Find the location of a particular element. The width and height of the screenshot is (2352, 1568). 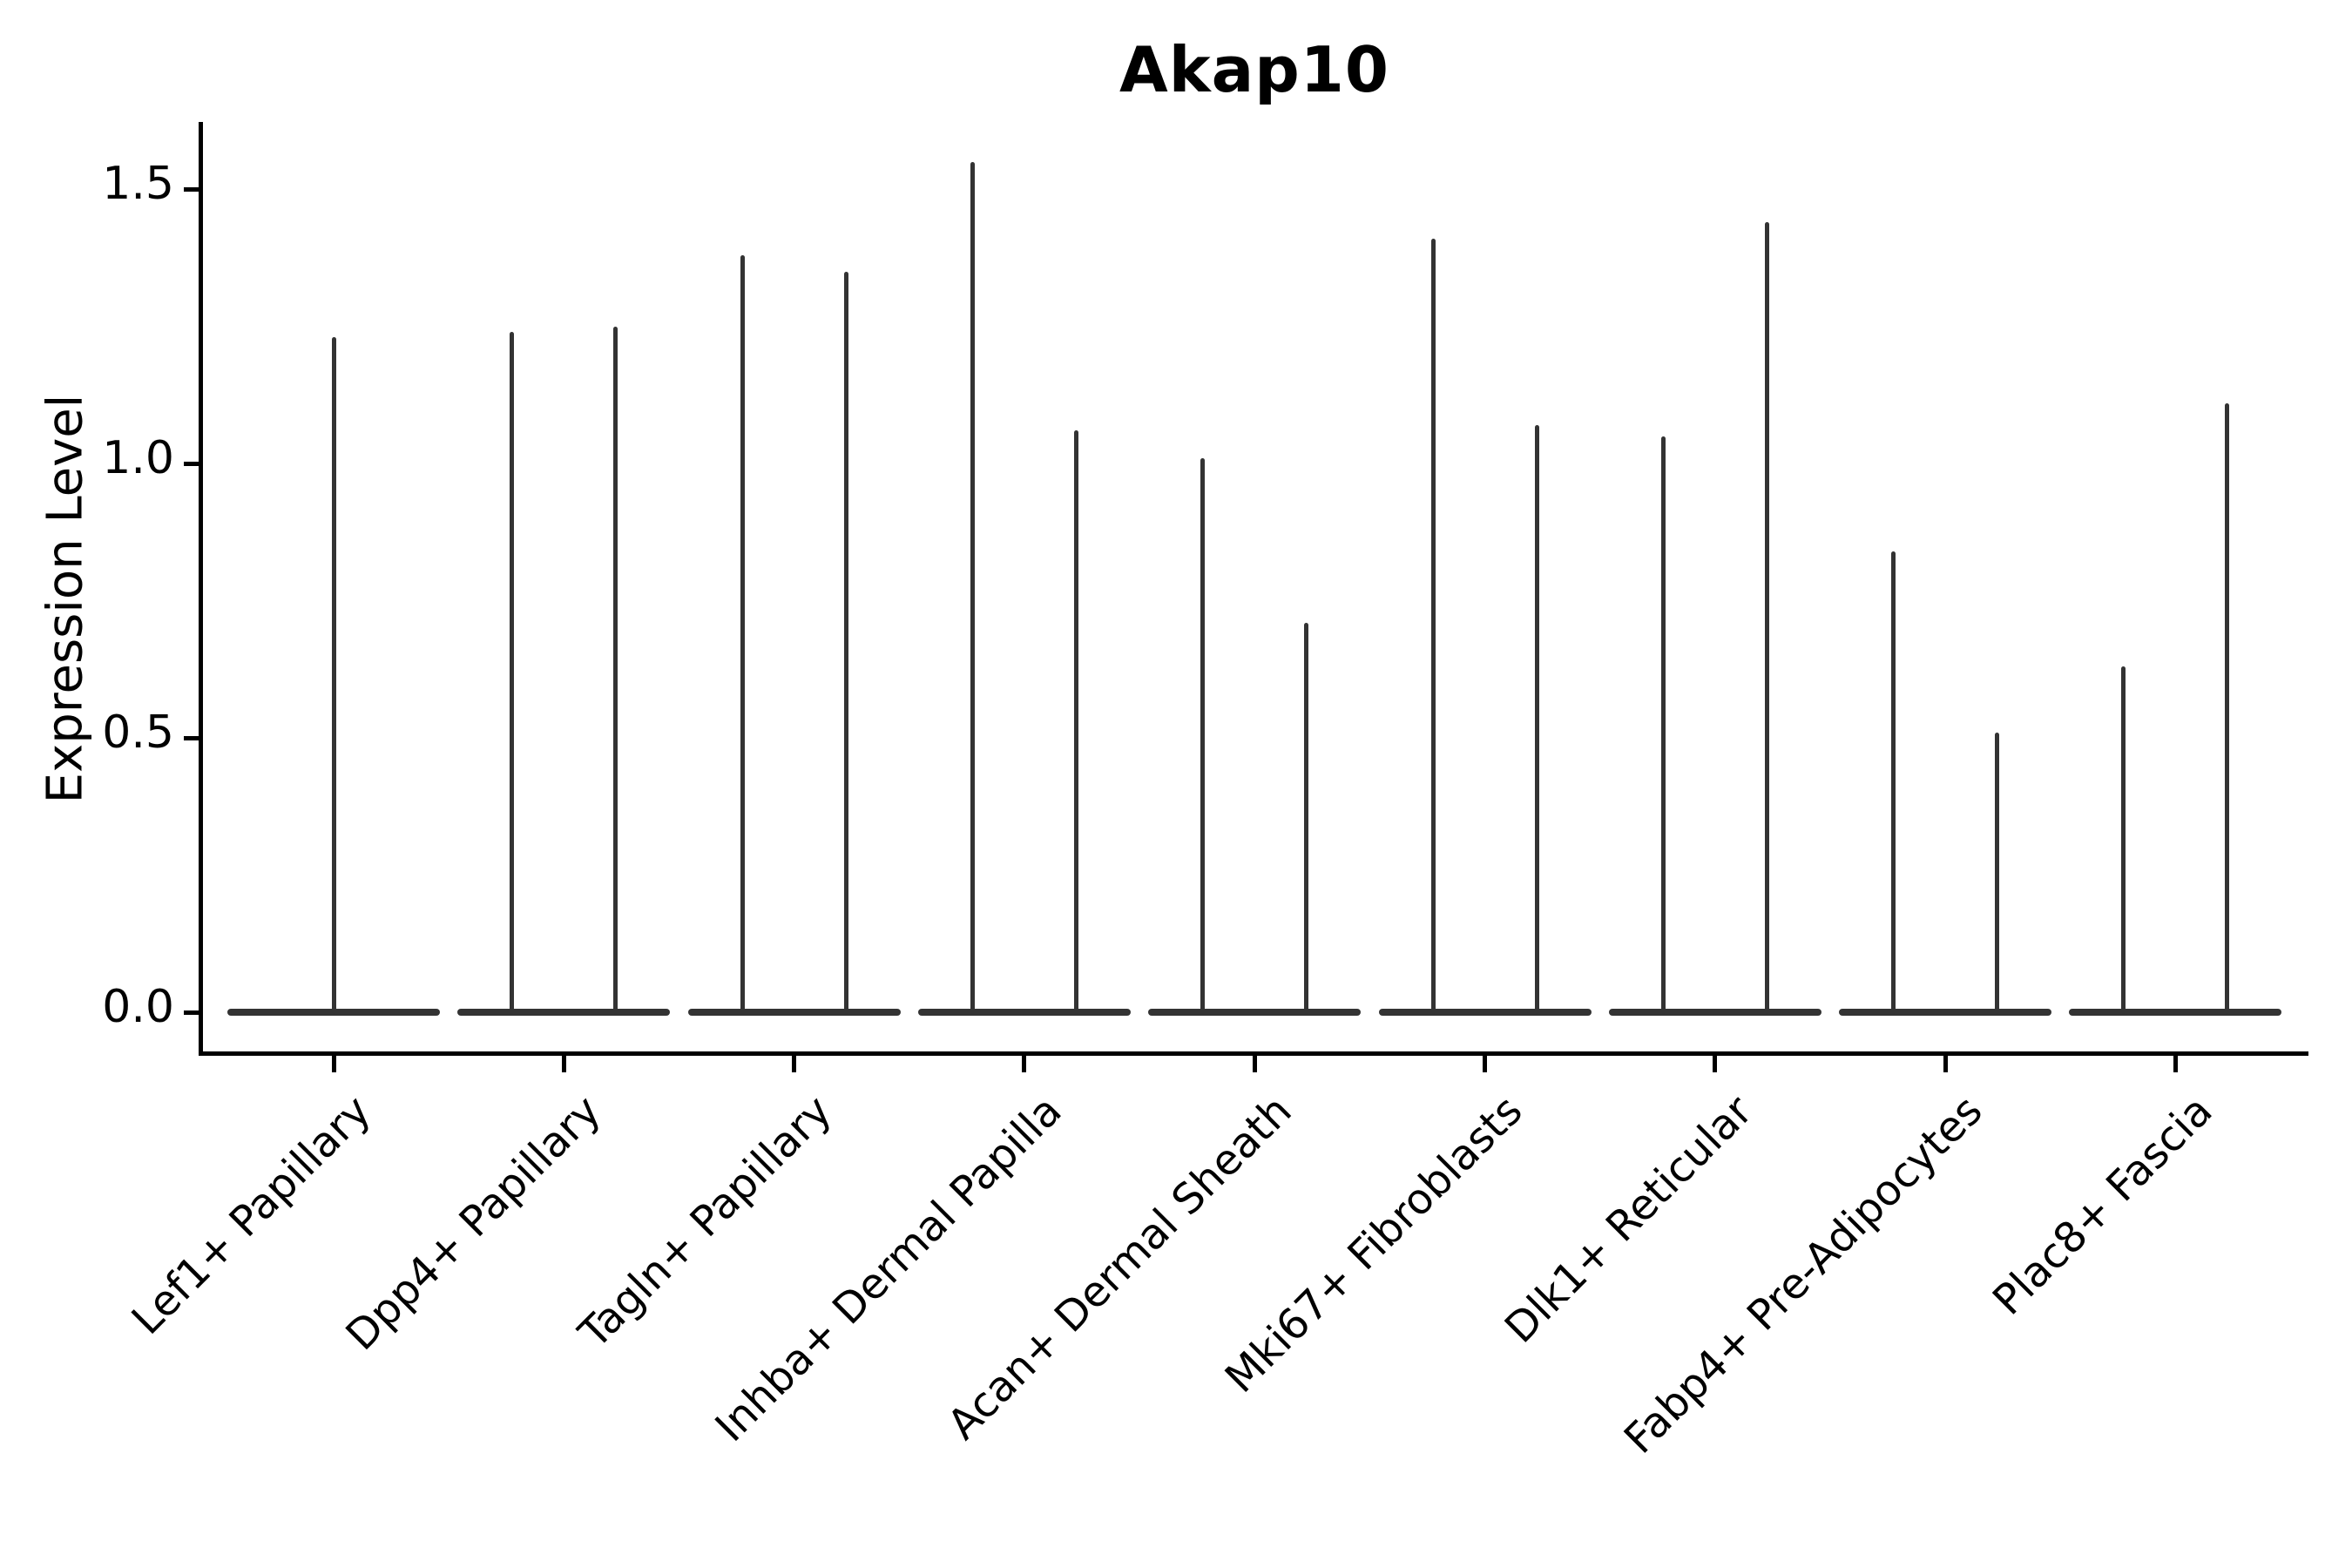

x-tick-label: Fabp4+ Pre-Adipocytes is located at coordinates (1803, 1274).